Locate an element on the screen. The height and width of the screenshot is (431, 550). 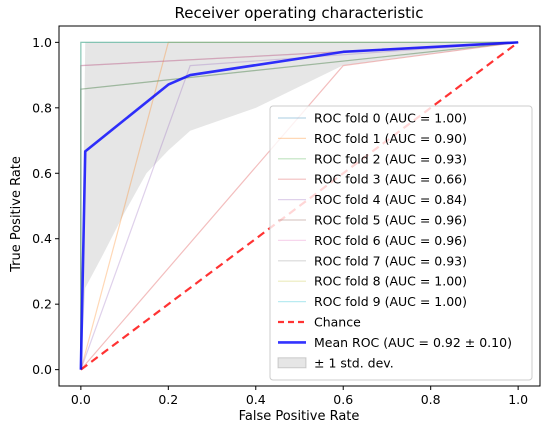
legend-label: ROC fold 9 (AUC = 1.00) is located at coordinates (390, 301).